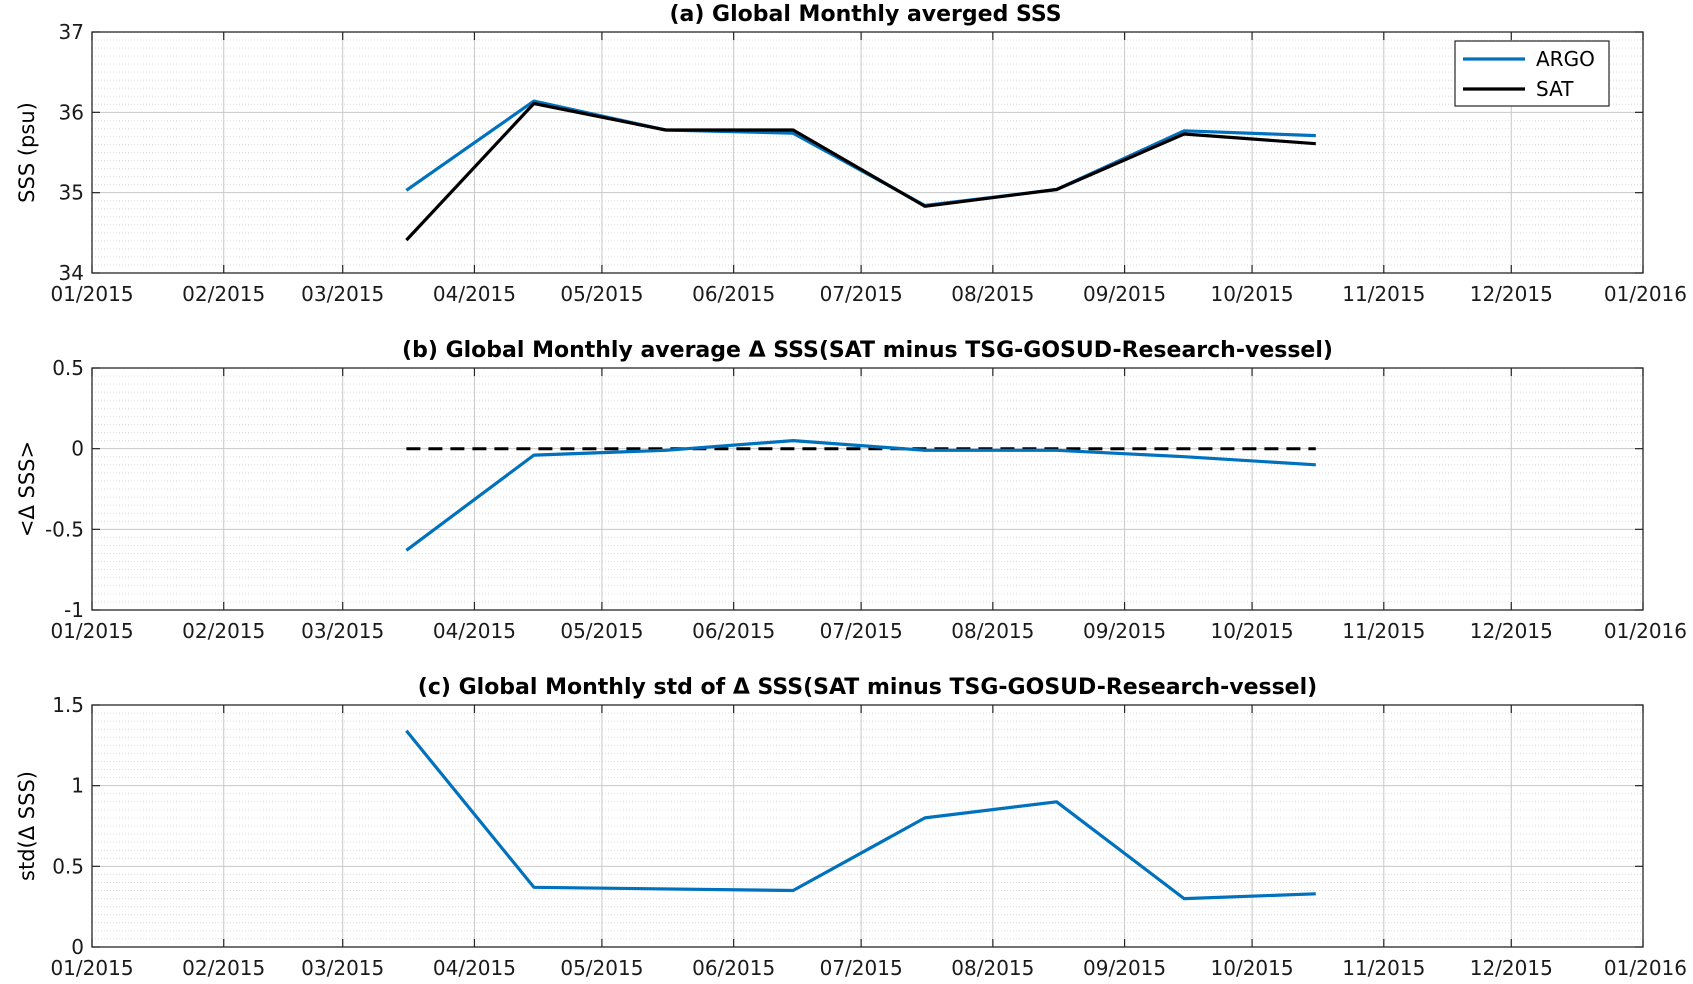 Image resolution: width=1693 pixels, height=984 pixels. I want to click on y-axis-label: SSS (psu), so click(27, 152).